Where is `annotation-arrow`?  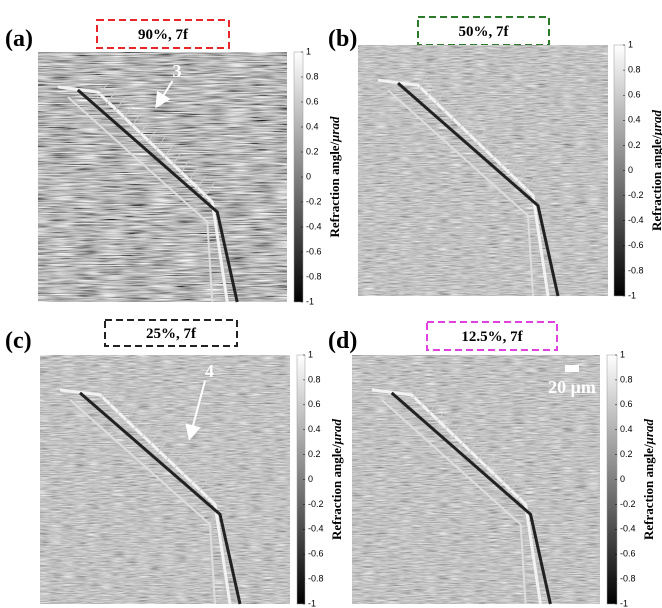 annotation-arrow is located at coordinates (195, 410).